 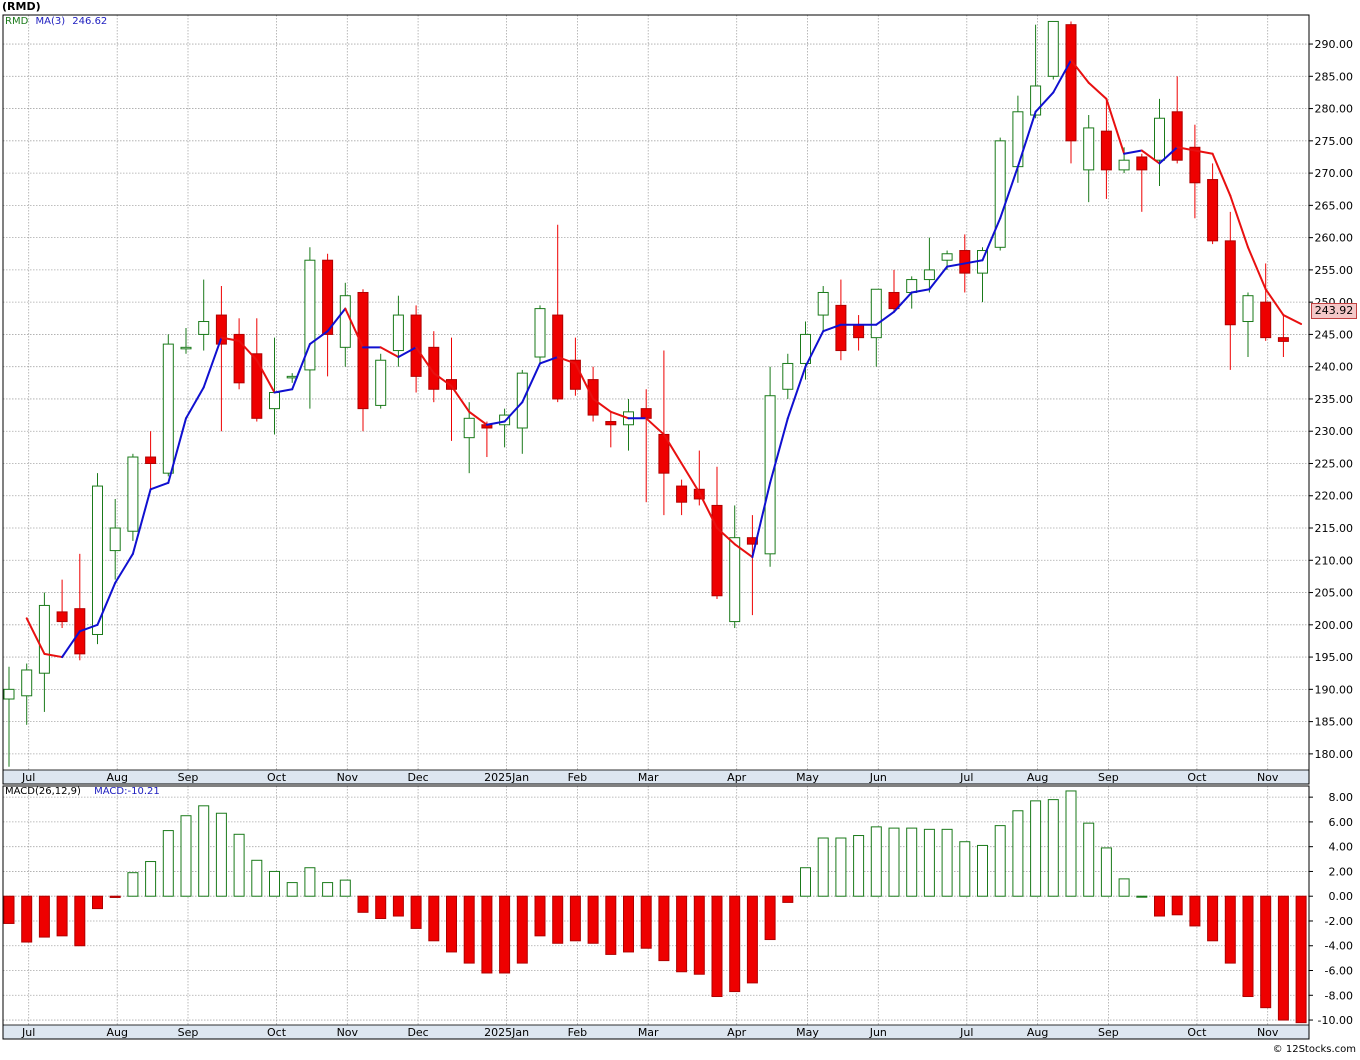 What do you see at coordinates (737, 777) in the screenshot?
I see `price-x-month-label: Apr` at bounding box center [737, 777].